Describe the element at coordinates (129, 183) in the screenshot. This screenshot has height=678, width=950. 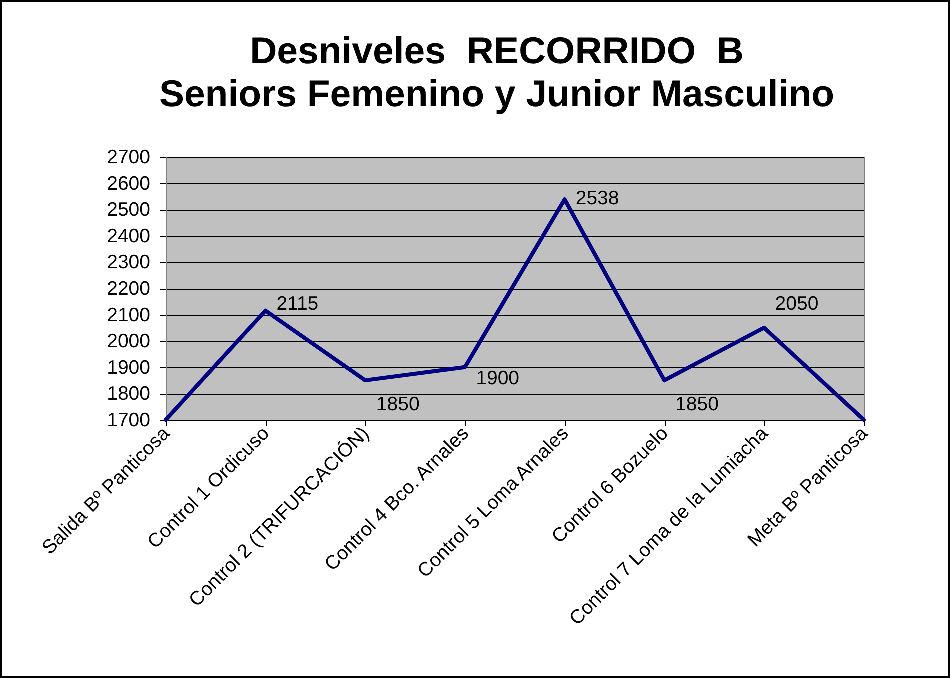
I see `y-tick-label: 2600` at that location.